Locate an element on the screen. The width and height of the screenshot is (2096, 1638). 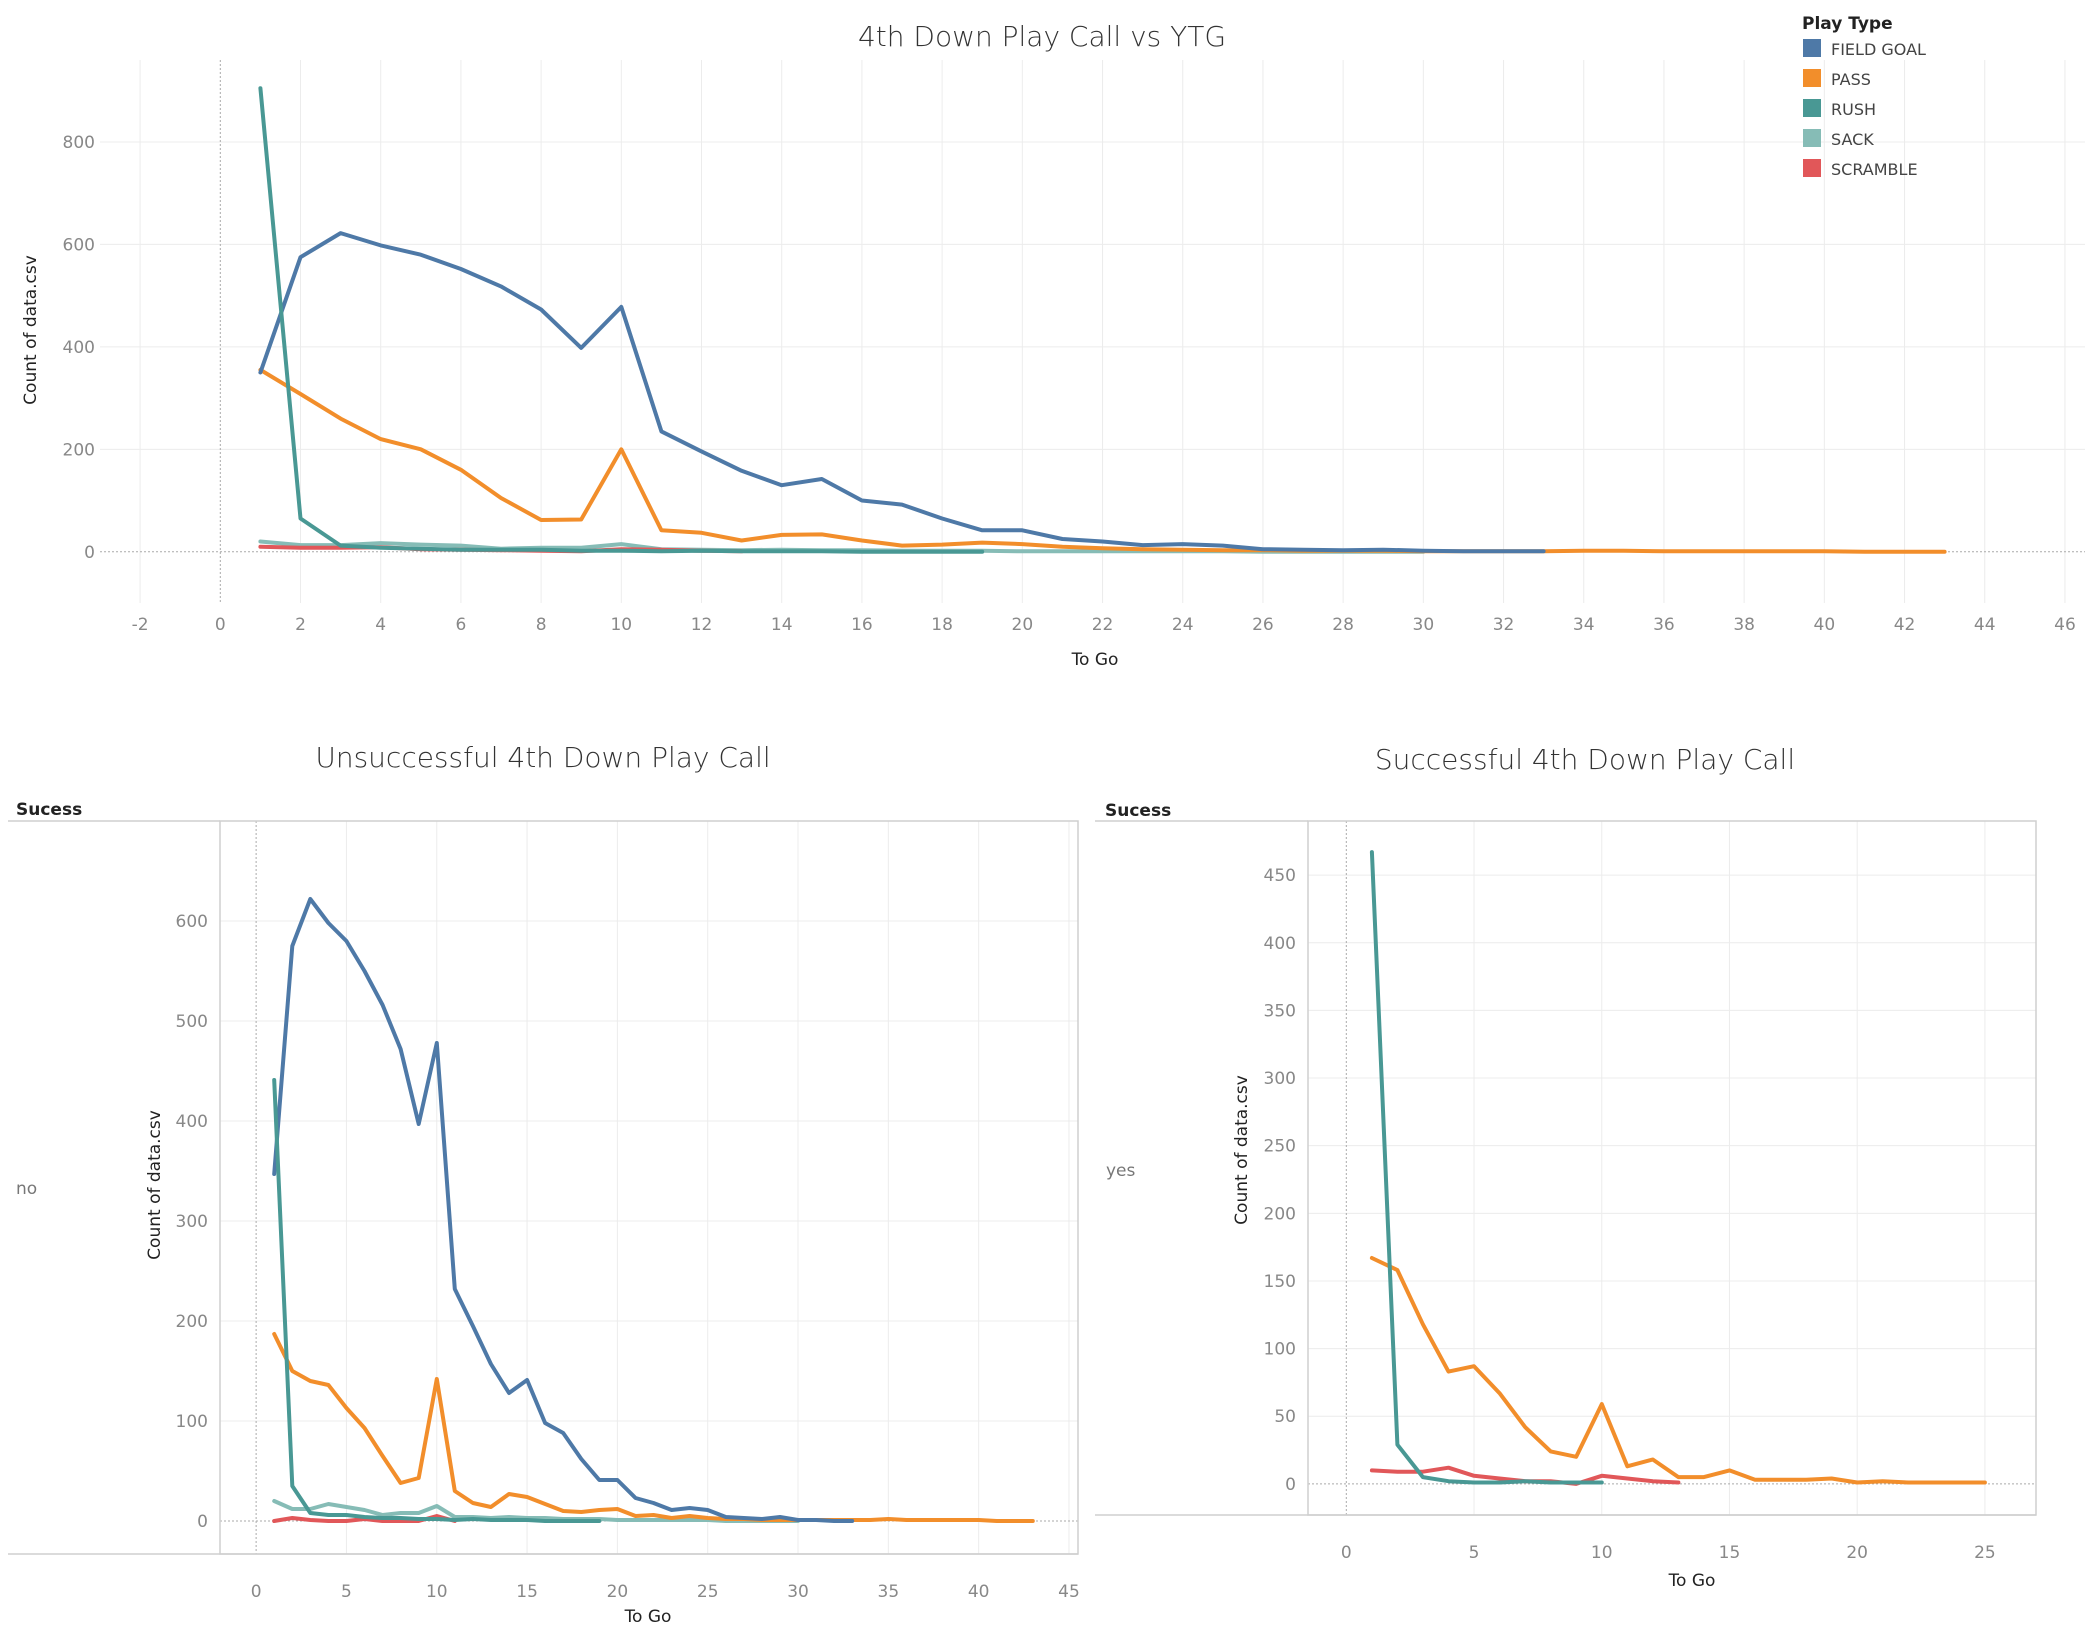
chart-title: Unsuccessful 4th Down Play Call is located at coordinates (542, 757).